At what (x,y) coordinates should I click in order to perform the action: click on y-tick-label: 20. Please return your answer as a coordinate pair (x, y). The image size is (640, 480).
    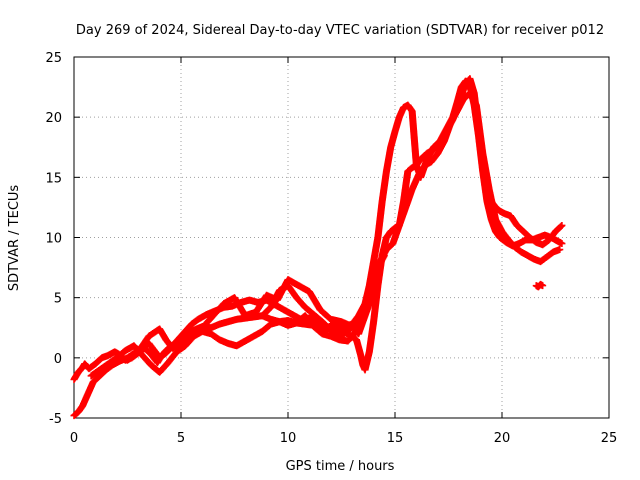
    Looking at the image, I should click on (53, 118).